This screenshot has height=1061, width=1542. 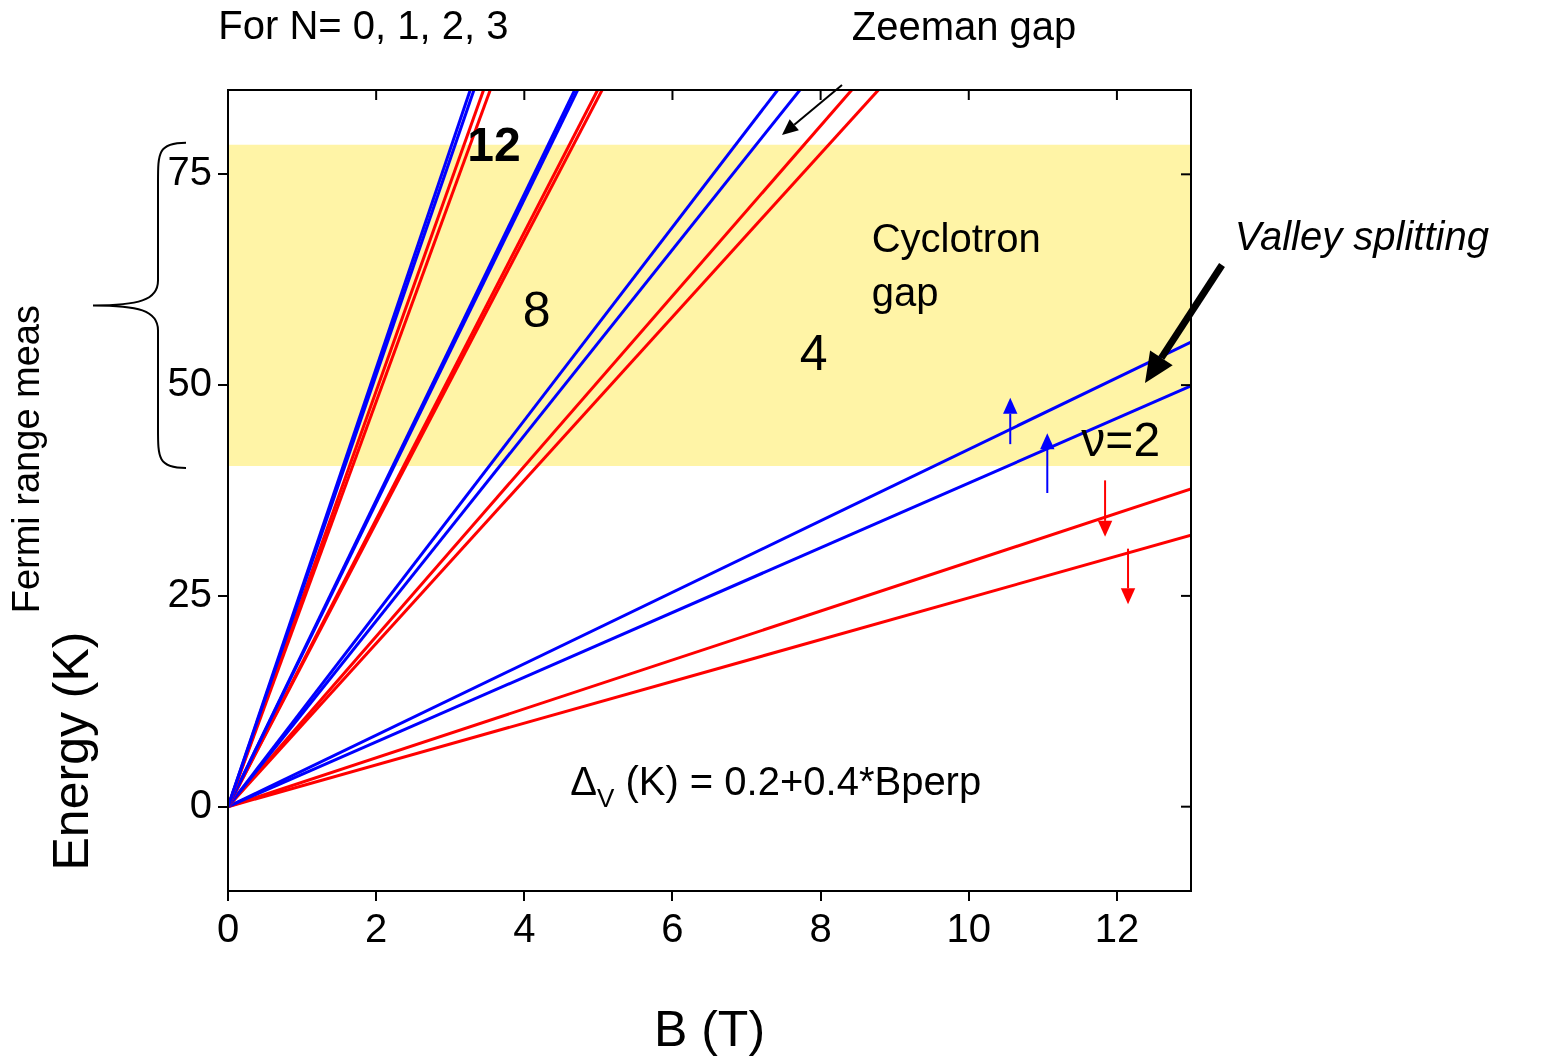 What do you see at coordinates (536, 309) in the screenshot?
I see `annotation: 8` at bounding box center [536, 309].